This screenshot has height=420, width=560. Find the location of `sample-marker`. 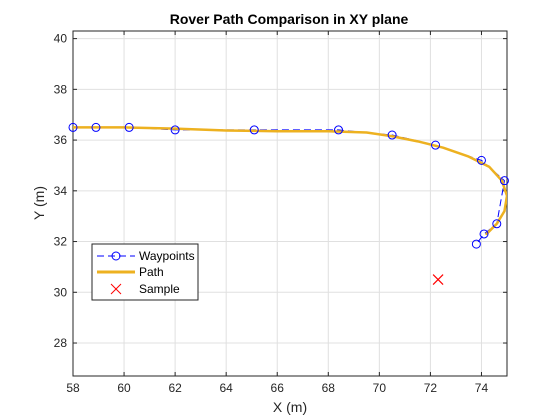

sample-marker is located at coordinates (438, 280).